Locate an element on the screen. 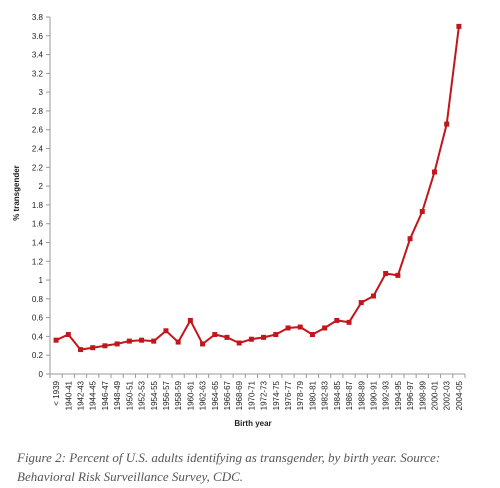 The image size is (500, 488). x-tick-label: 1946-47 is located at coordinates (105, 395).